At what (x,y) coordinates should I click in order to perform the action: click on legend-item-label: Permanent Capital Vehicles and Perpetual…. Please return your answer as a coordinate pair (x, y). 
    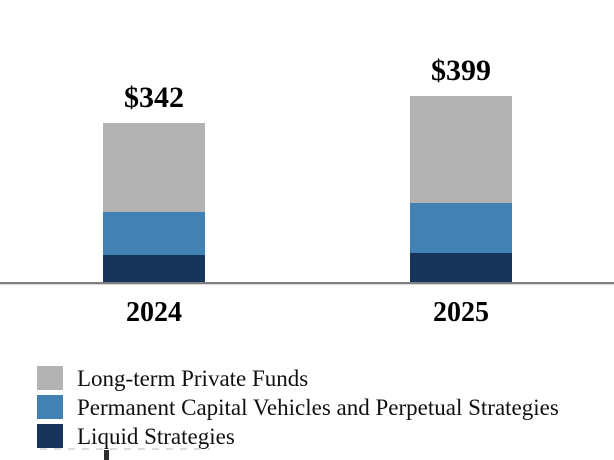
    Looking at the image, I should click on (318, 407).